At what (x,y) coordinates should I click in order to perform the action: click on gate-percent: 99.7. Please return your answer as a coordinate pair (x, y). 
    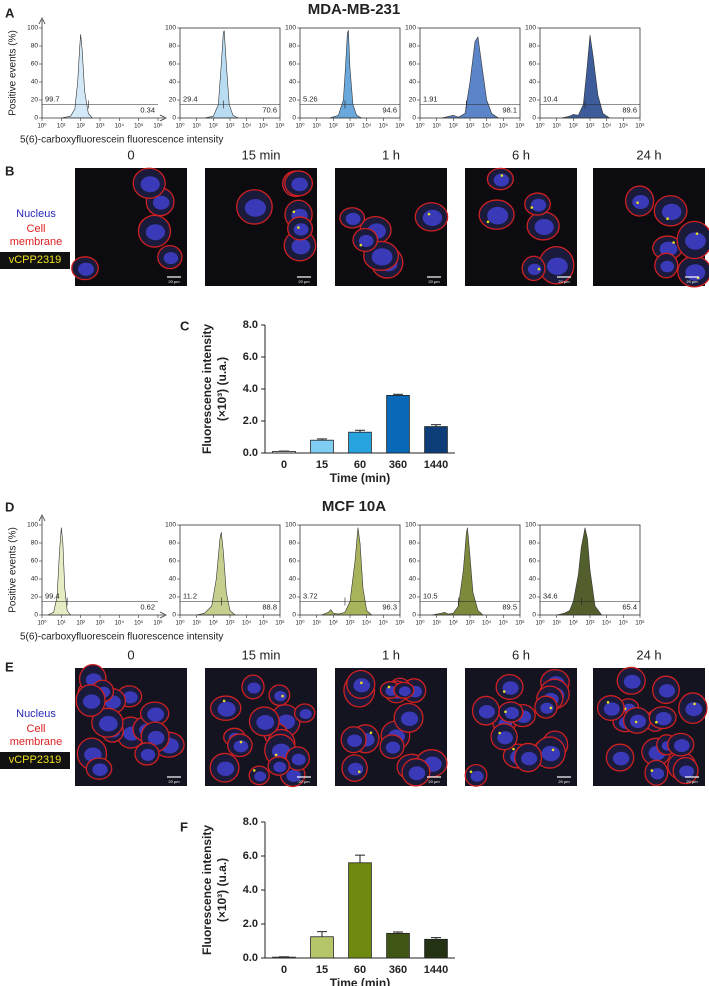
    Looking at the image, I should click on (52, 98).